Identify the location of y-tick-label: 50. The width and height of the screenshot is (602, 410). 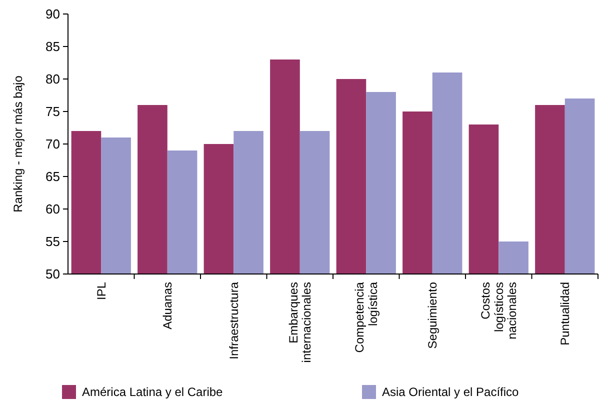
(53, 274).